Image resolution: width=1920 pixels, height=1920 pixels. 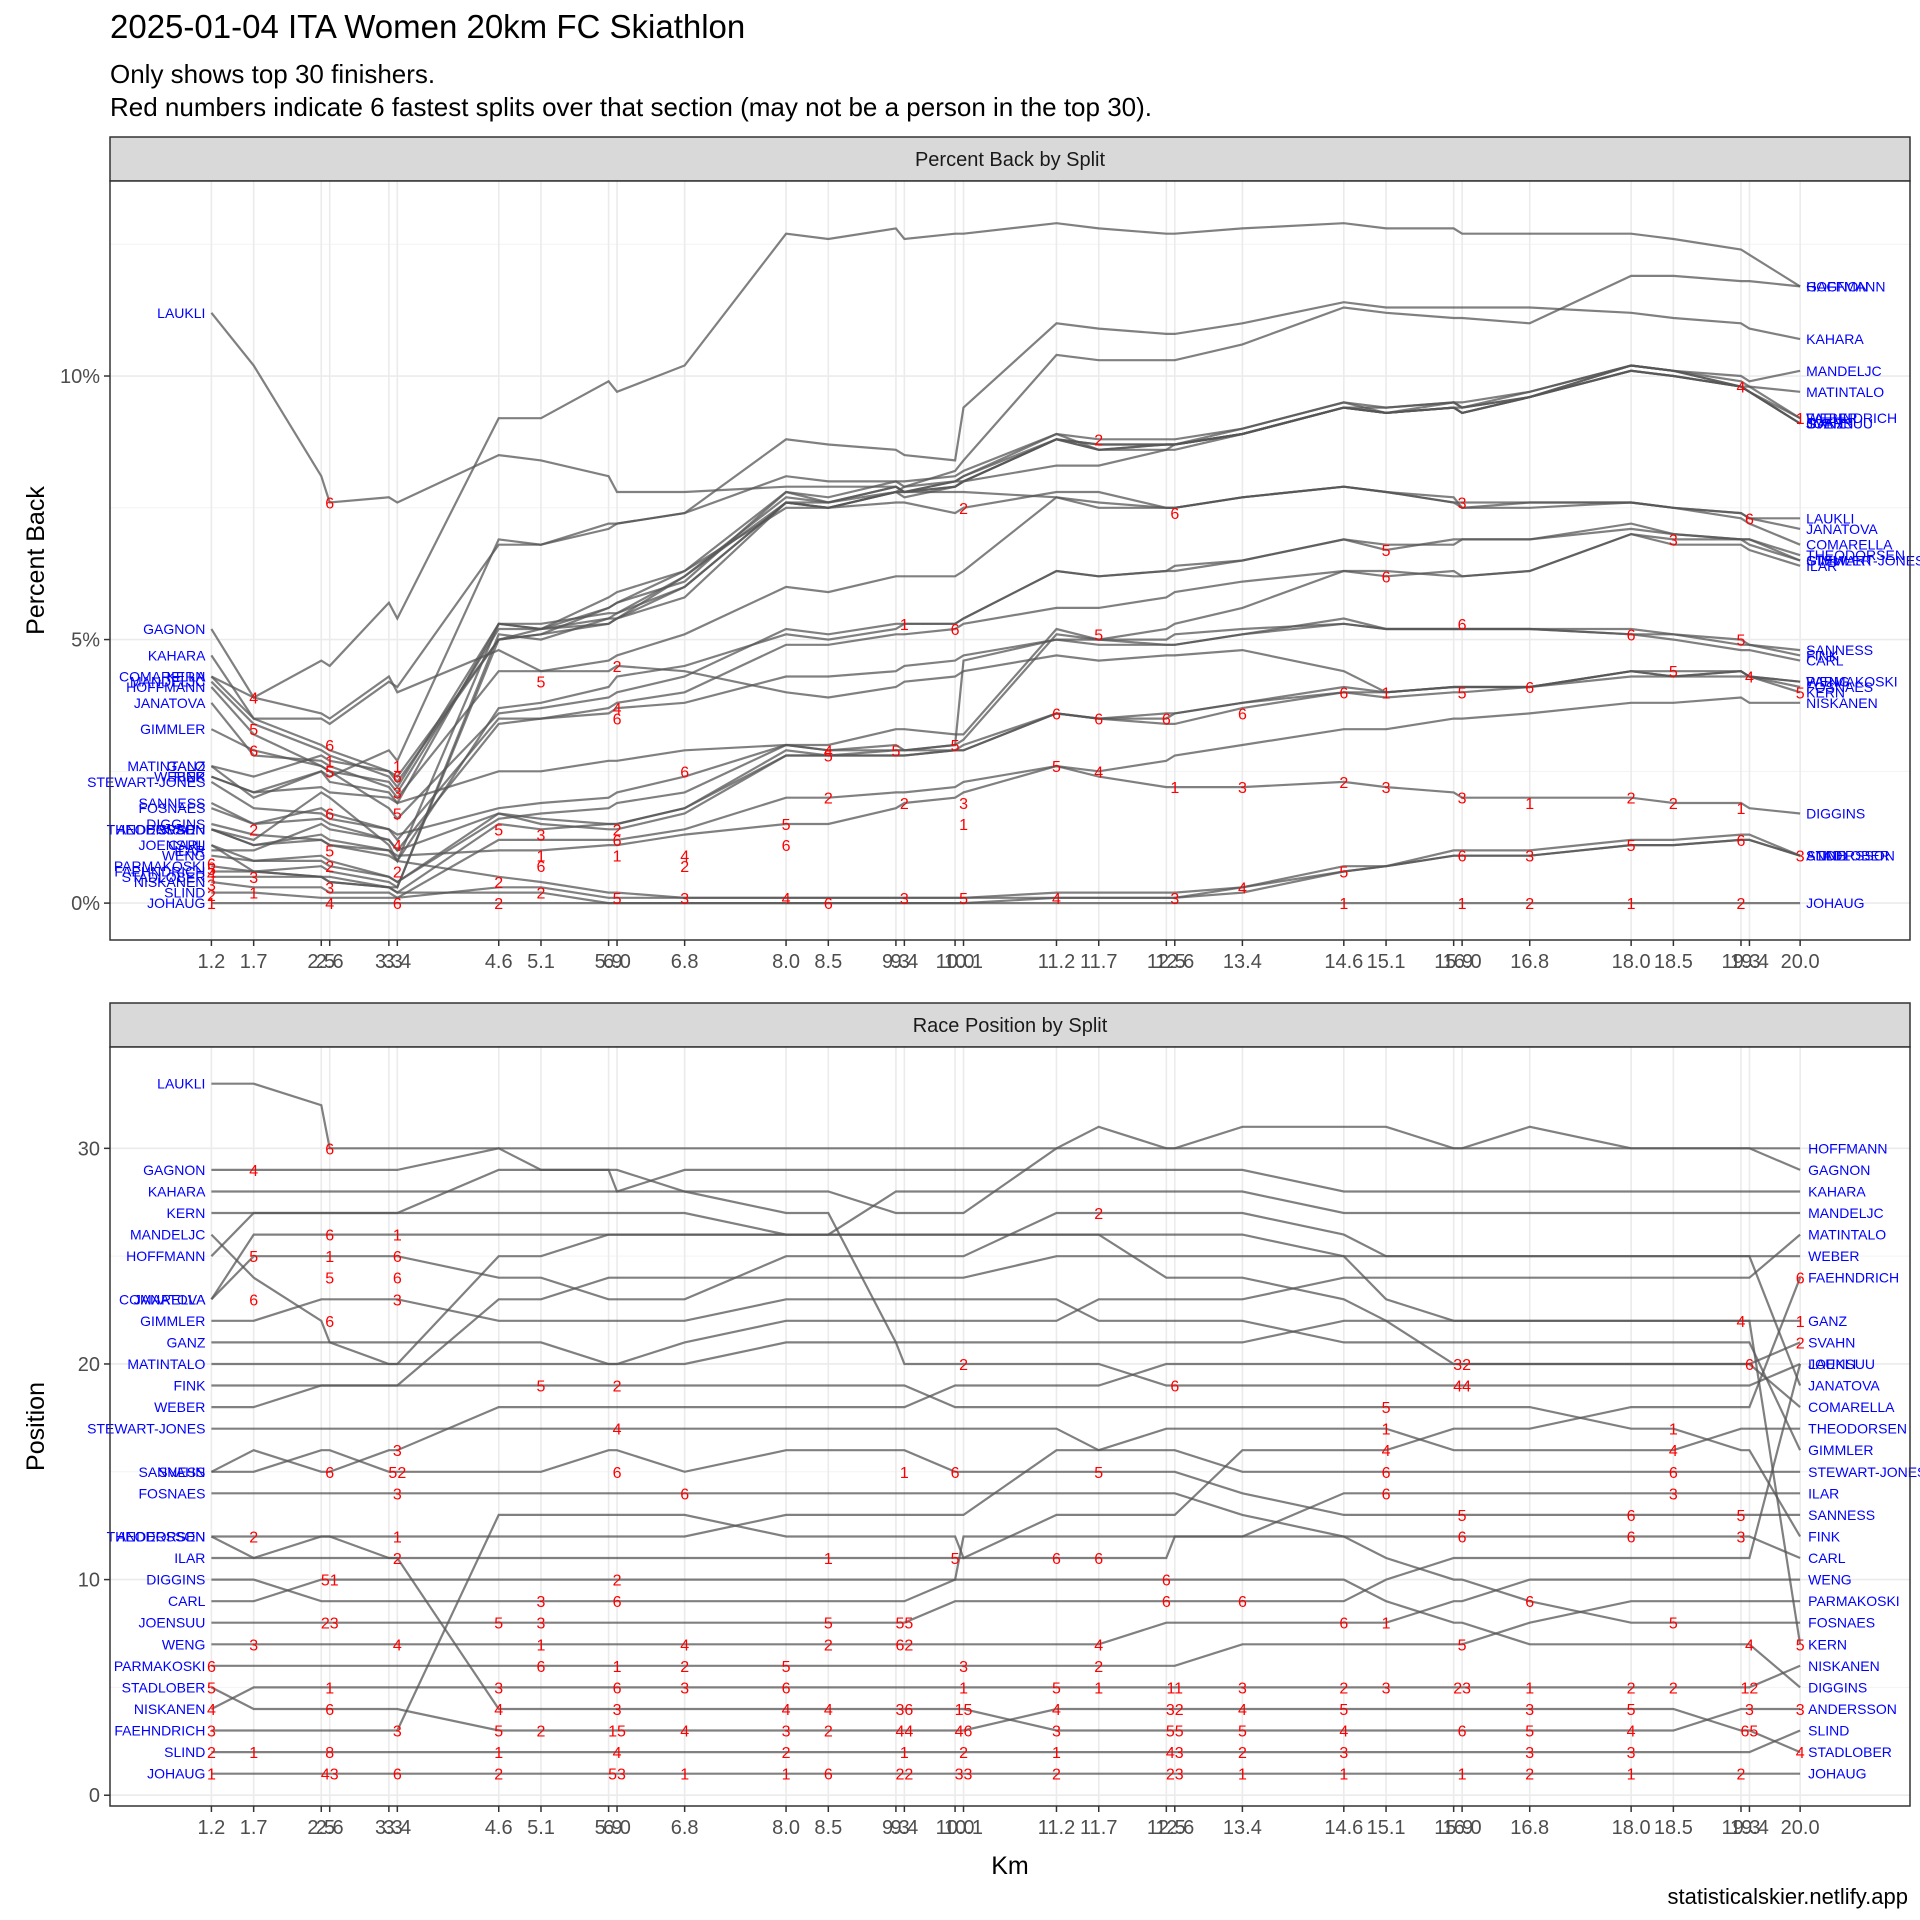 What do you see at coordinates (184, 1644) in the screenshot?
I see `start-name-label: WENG` at bounding box center [184, 1644].